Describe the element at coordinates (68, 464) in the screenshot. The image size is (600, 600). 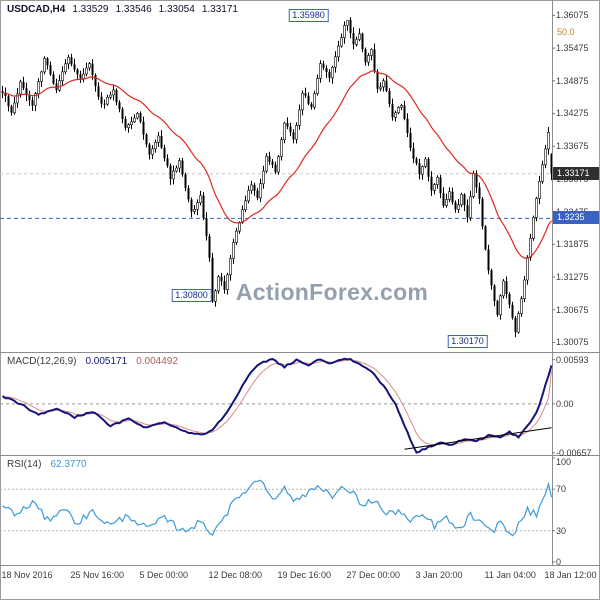
I see `rsi-value: 62.3770` at that location.